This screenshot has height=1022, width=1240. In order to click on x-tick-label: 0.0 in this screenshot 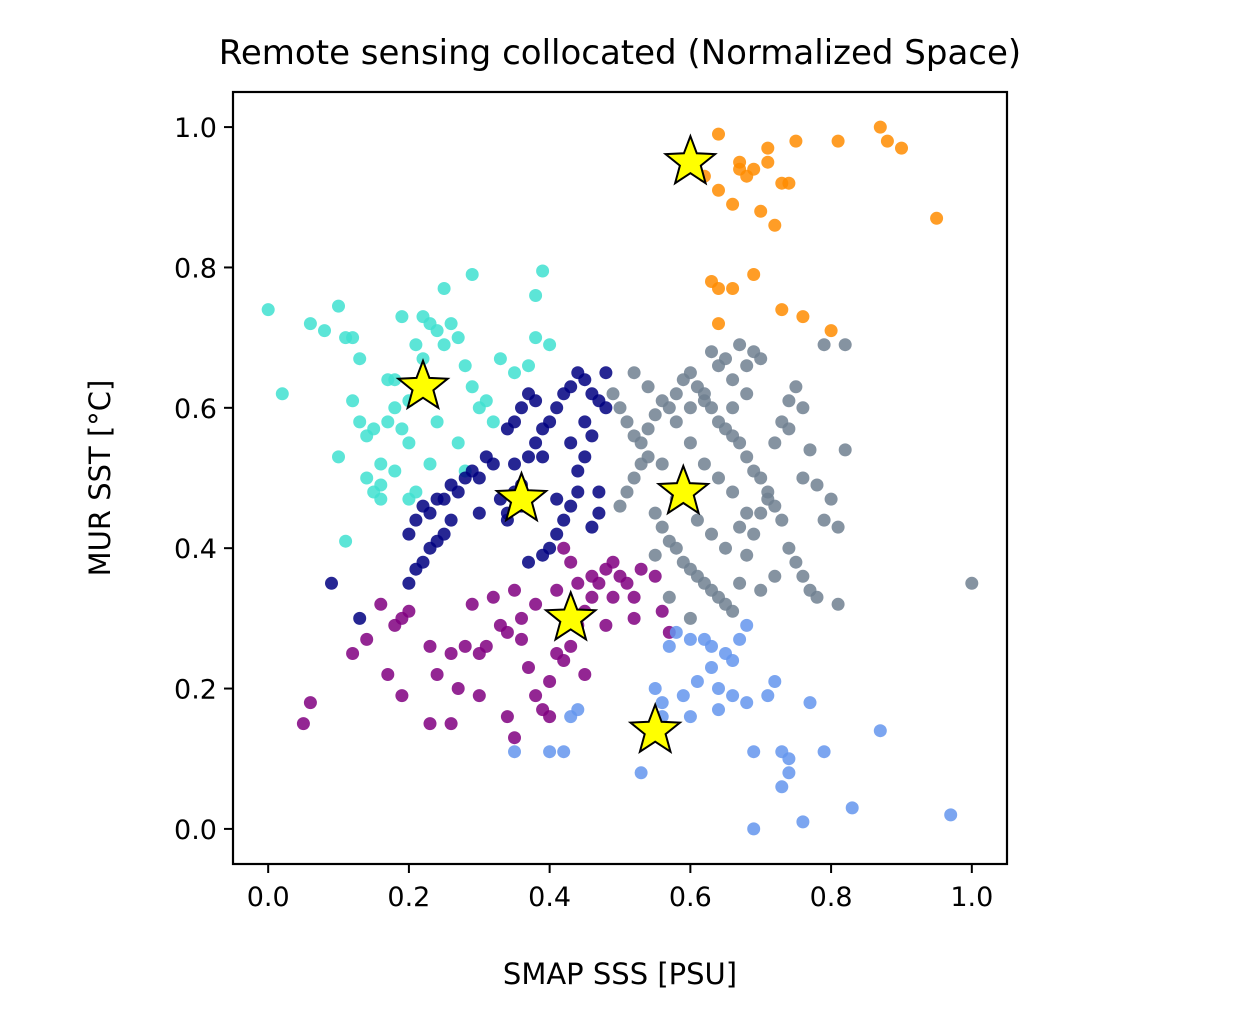, I will do `click(268, 897)`.